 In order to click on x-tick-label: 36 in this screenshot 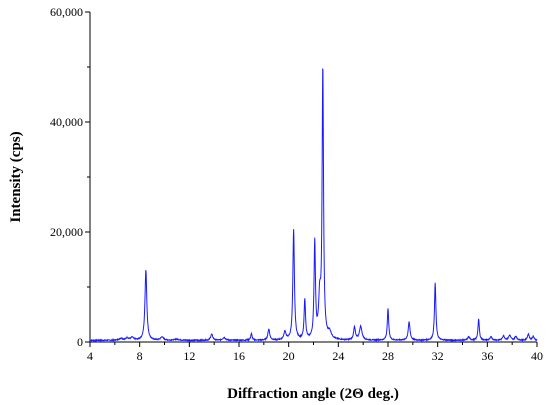, I will do `click(487, 356)`.